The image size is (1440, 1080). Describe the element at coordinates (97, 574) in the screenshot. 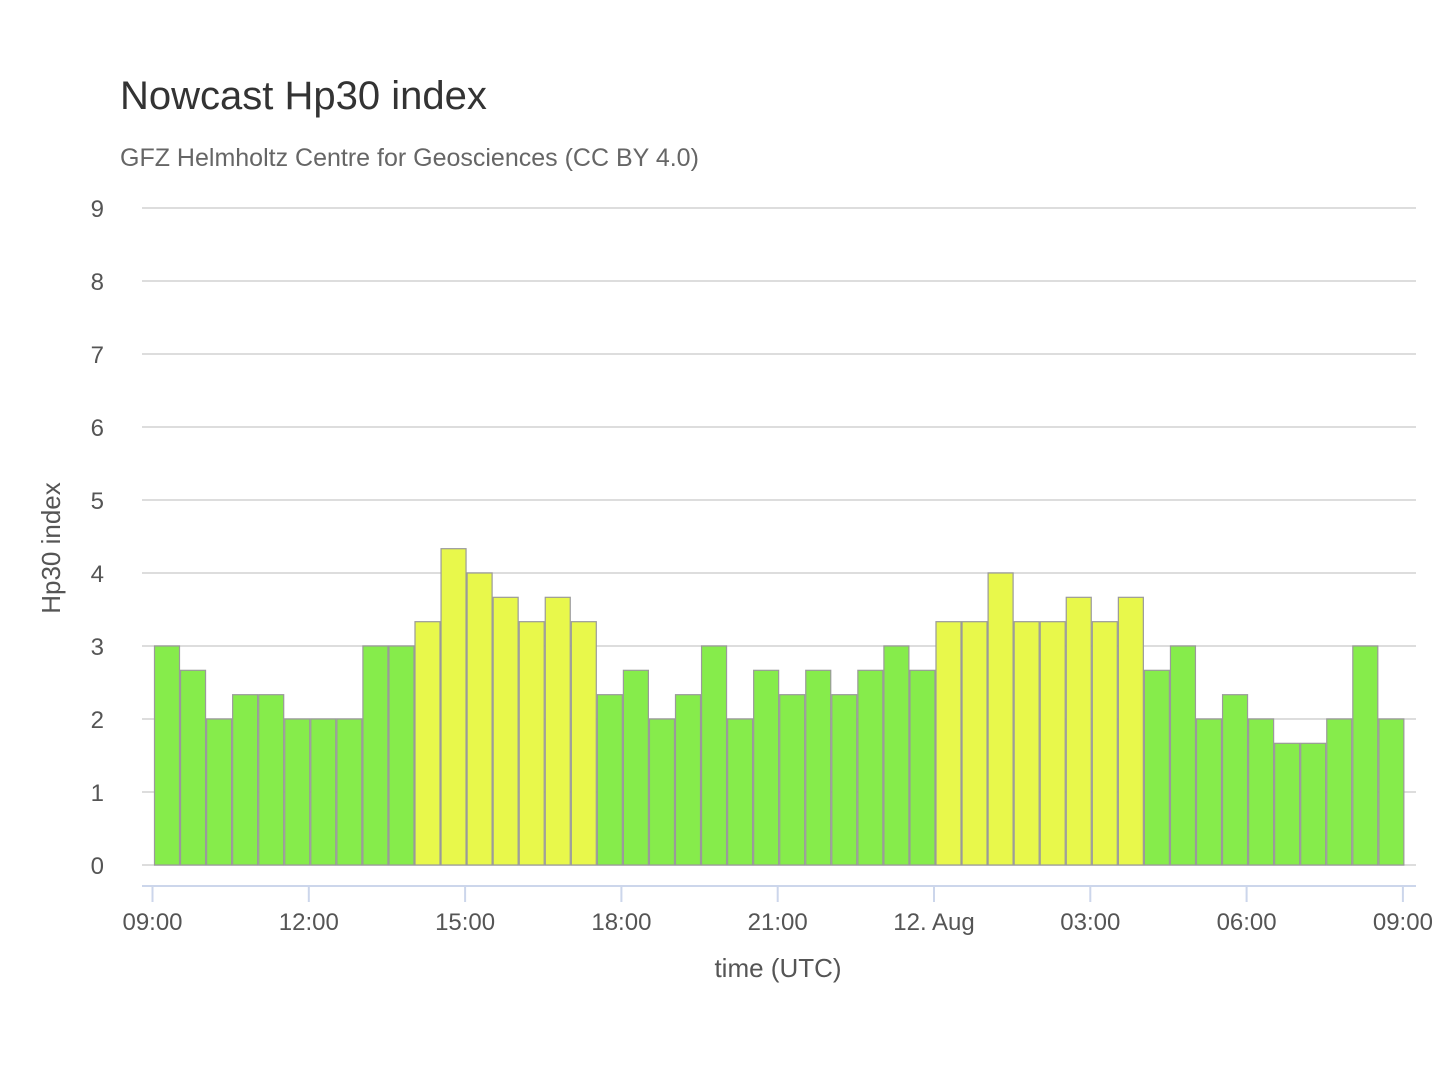

I see `y-tick-label: 4` at that location.